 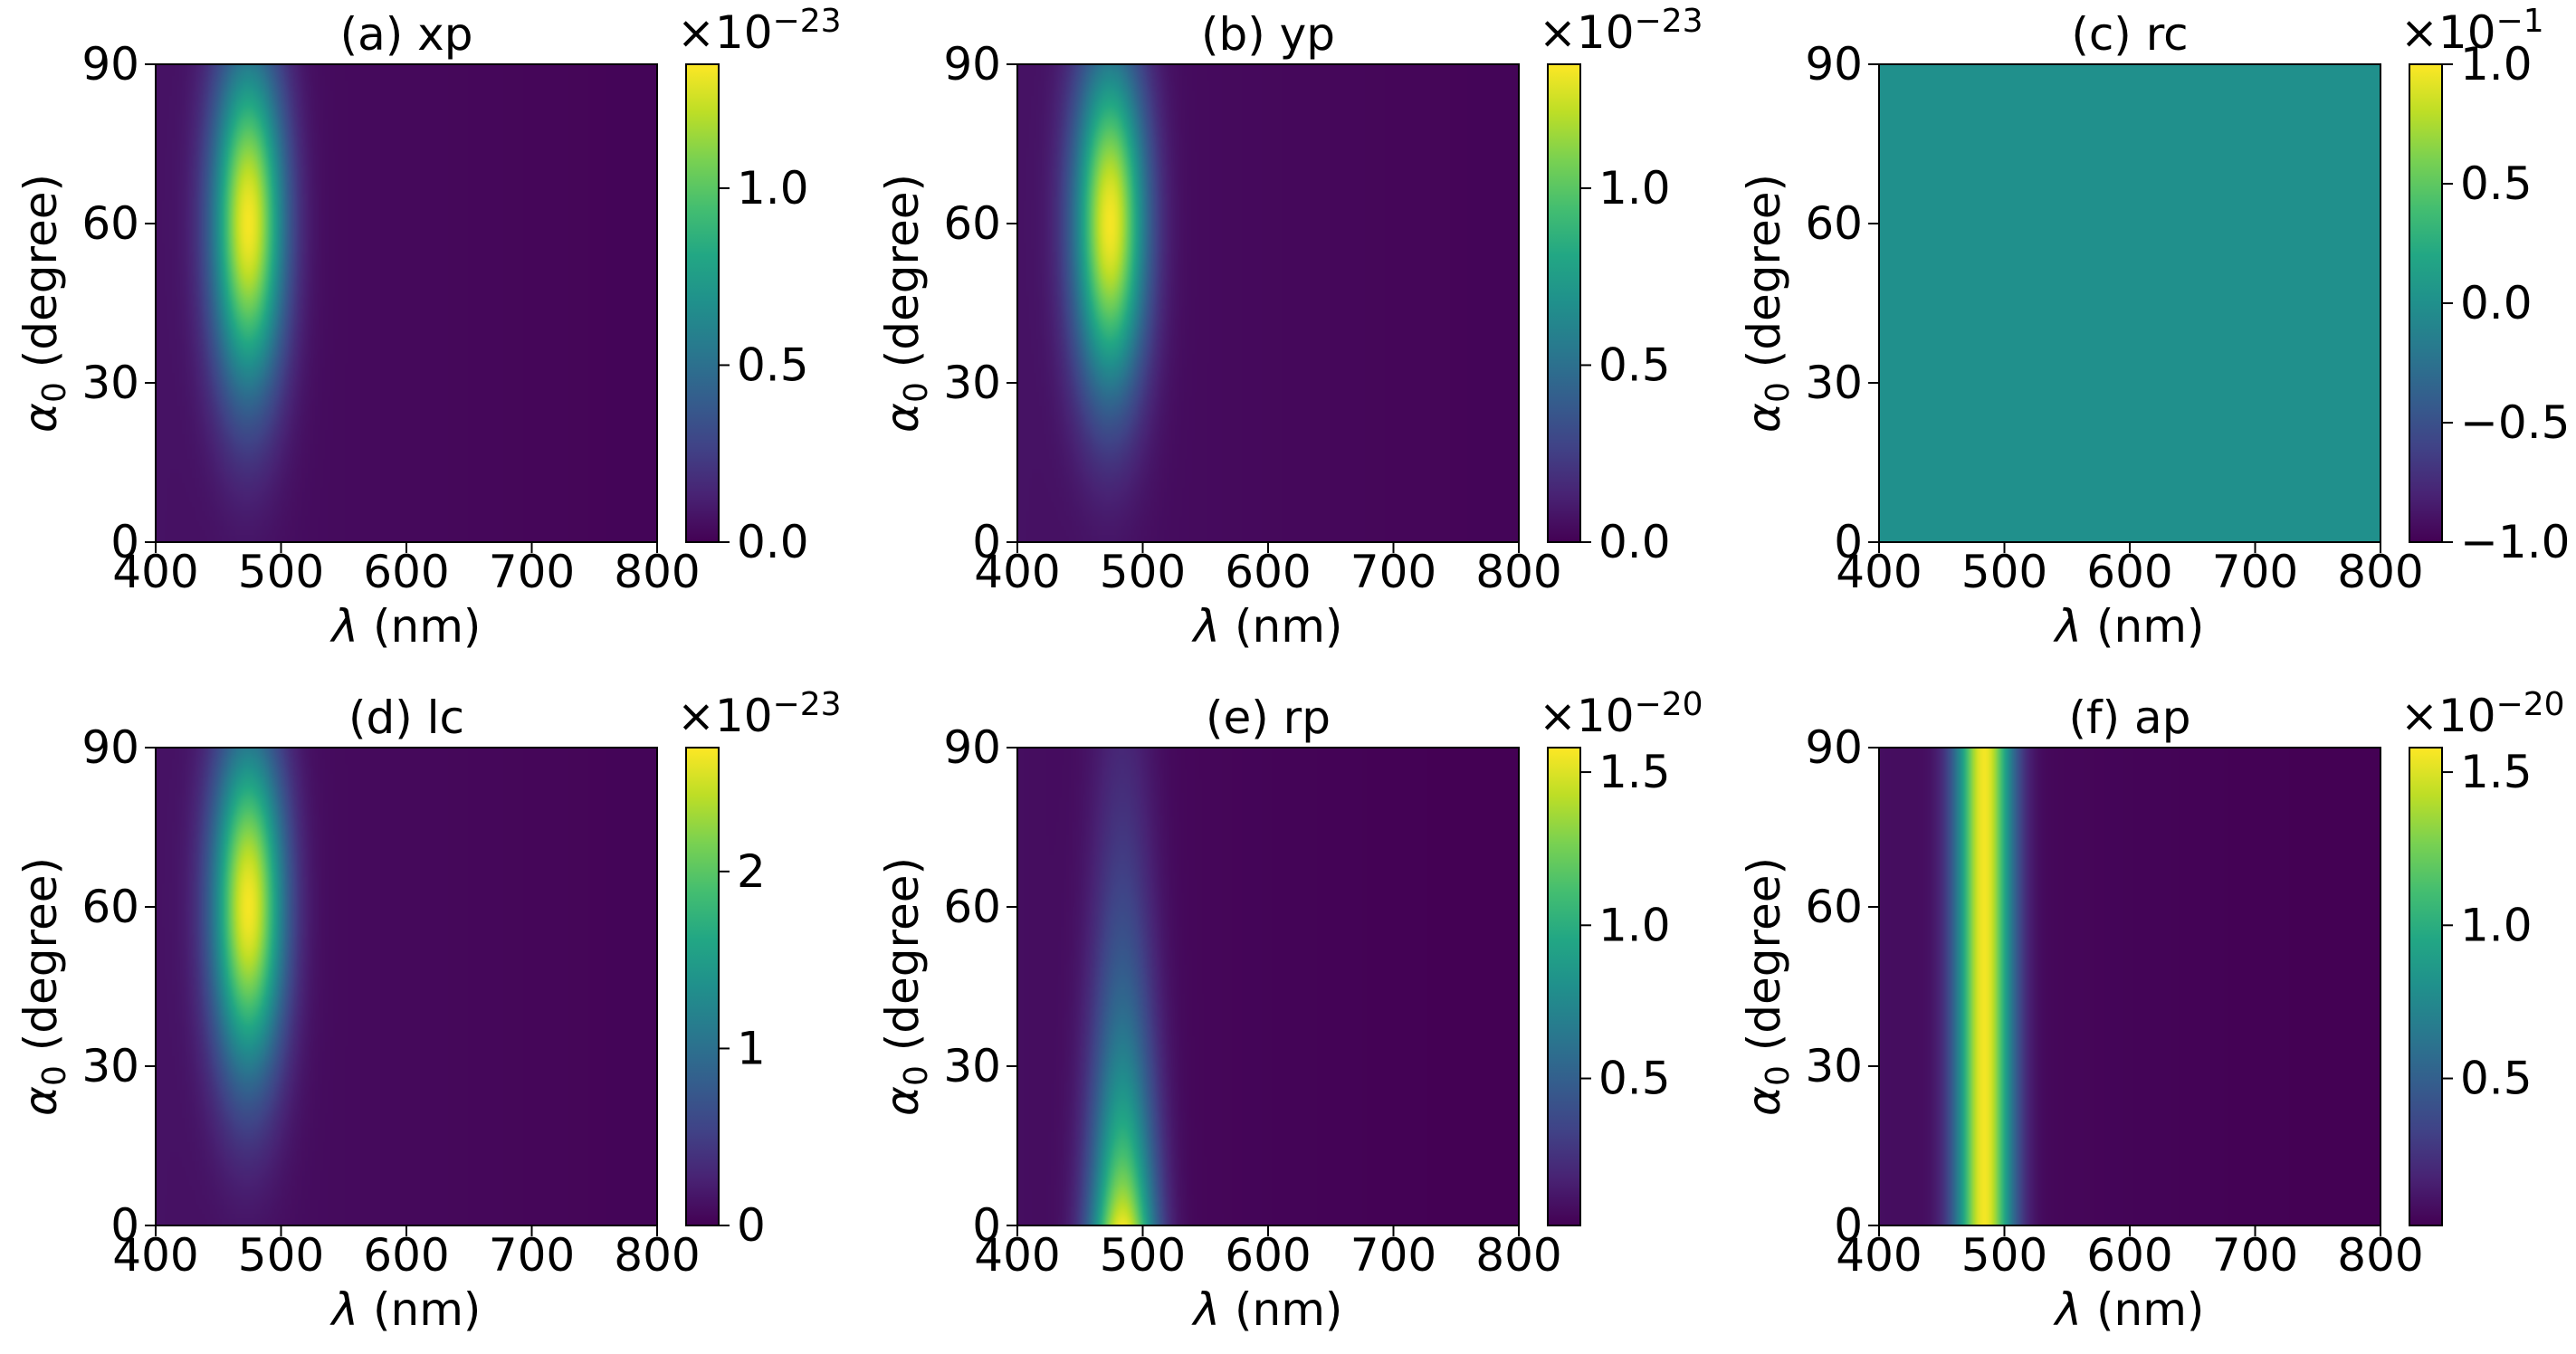 I want to click on panel-title: (d) lc, so click(x=406, y=717).